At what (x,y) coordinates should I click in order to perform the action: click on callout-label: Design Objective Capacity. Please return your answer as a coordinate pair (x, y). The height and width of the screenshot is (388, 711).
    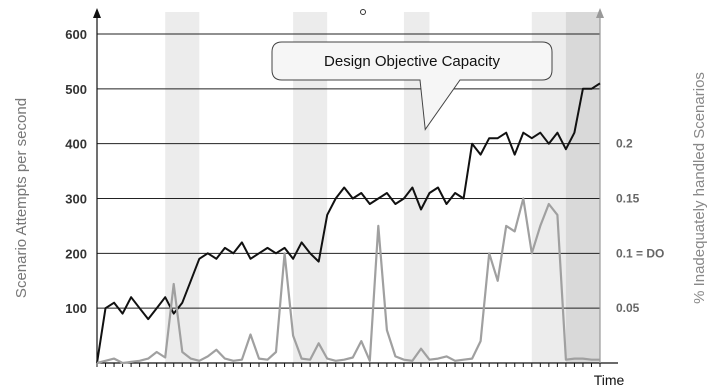
    Looking at the image, I should click on (412, 61).